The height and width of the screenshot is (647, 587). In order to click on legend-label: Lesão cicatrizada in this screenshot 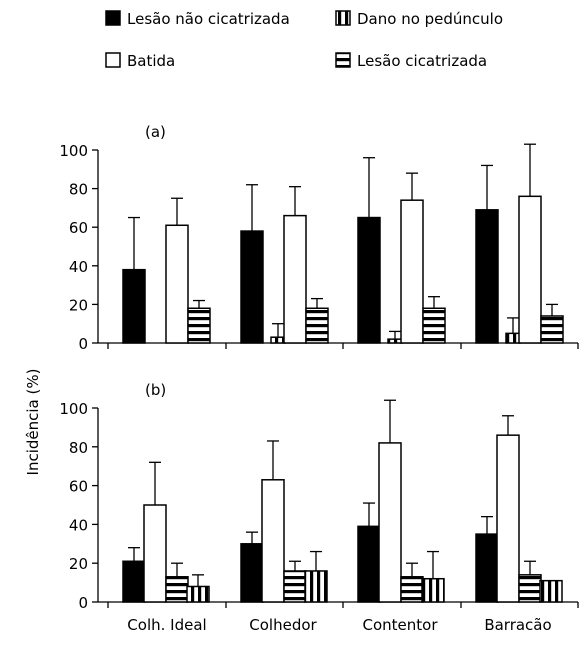, I will do `click(422, 61)`.